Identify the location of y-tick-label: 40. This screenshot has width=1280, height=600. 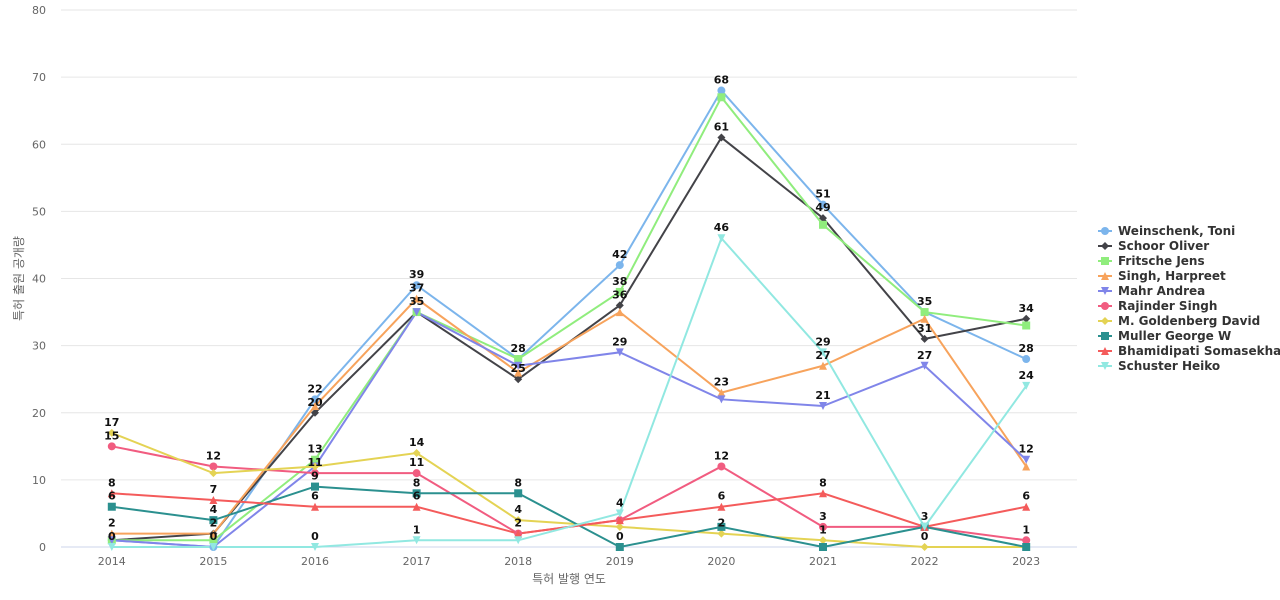
(39, 279).